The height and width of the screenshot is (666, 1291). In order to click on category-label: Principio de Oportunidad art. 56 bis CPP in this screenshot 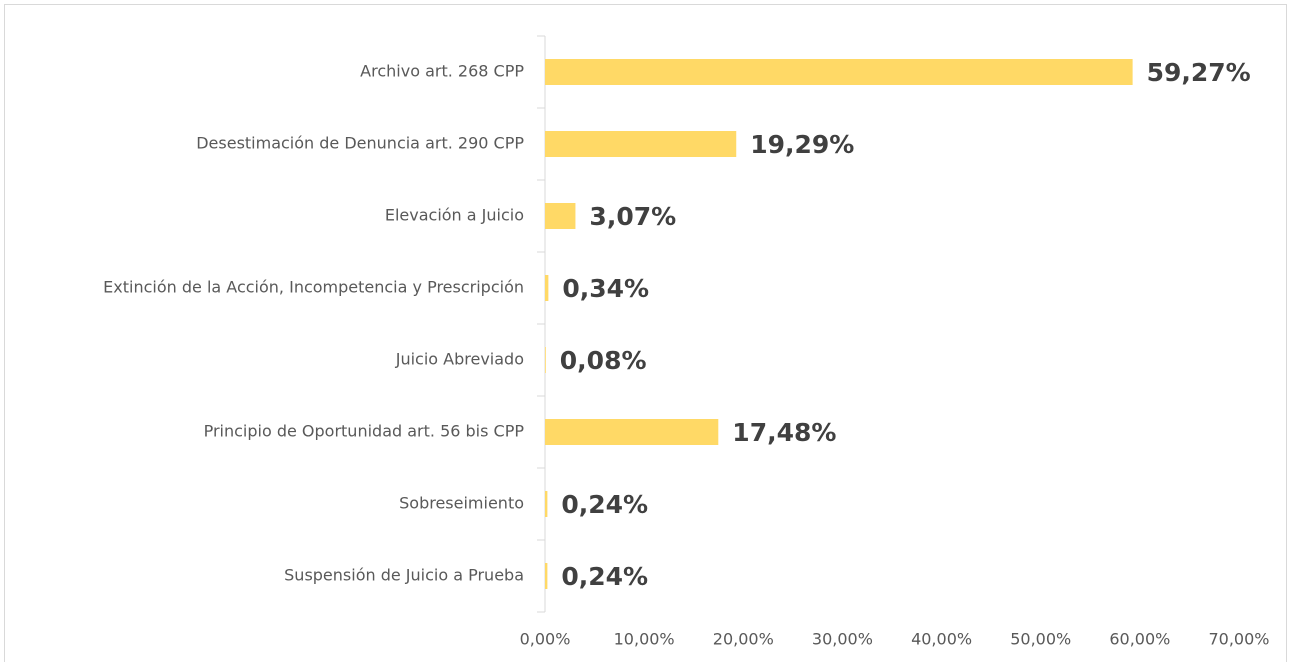, I will do `click(364, 431)`.